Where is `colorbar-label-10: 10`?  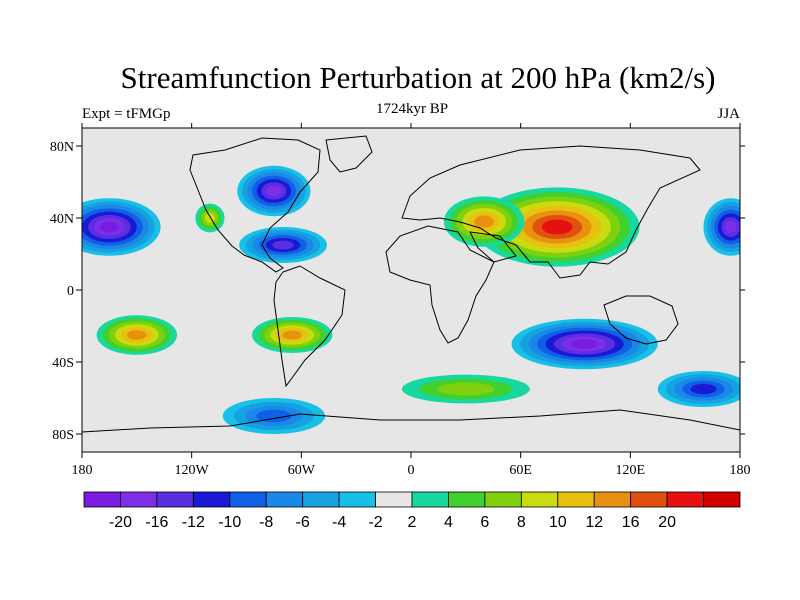
colorbar-label-10: 10 is located at coordinates (558, 522).